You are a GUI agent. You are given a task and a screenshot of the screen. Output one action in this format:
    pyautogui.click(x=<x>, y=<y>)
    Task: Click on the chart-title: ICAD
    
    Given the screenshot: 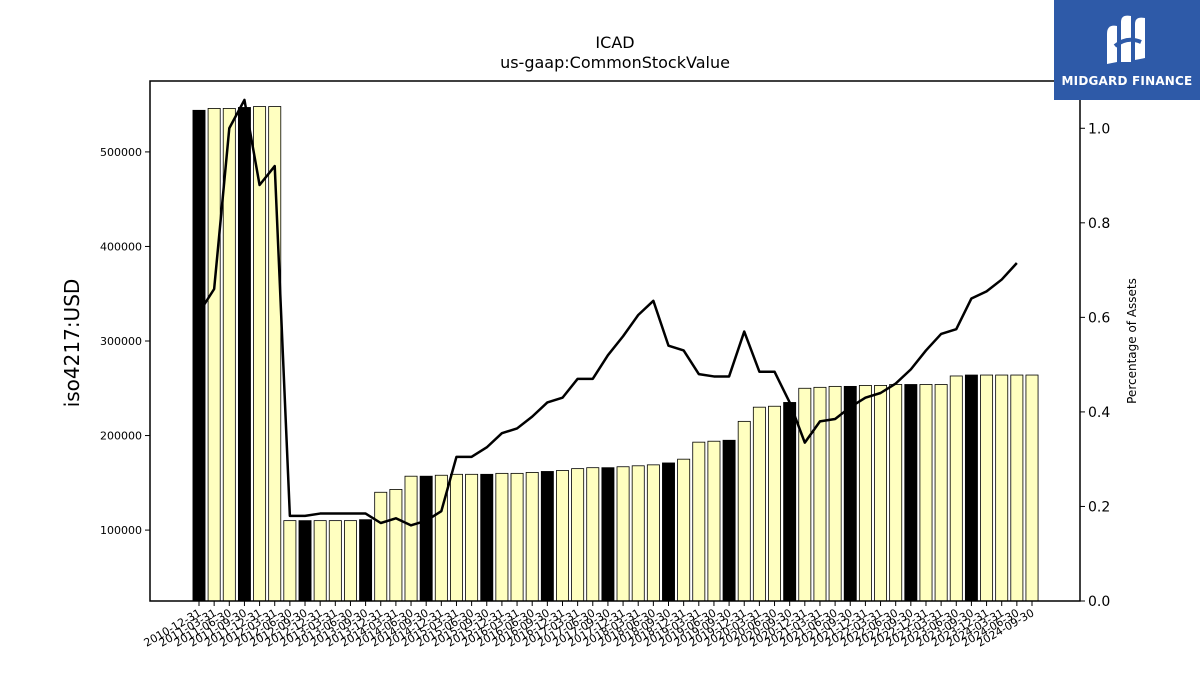 What is the action you would take?
    pyautogui.click(x=614, y=42)
    